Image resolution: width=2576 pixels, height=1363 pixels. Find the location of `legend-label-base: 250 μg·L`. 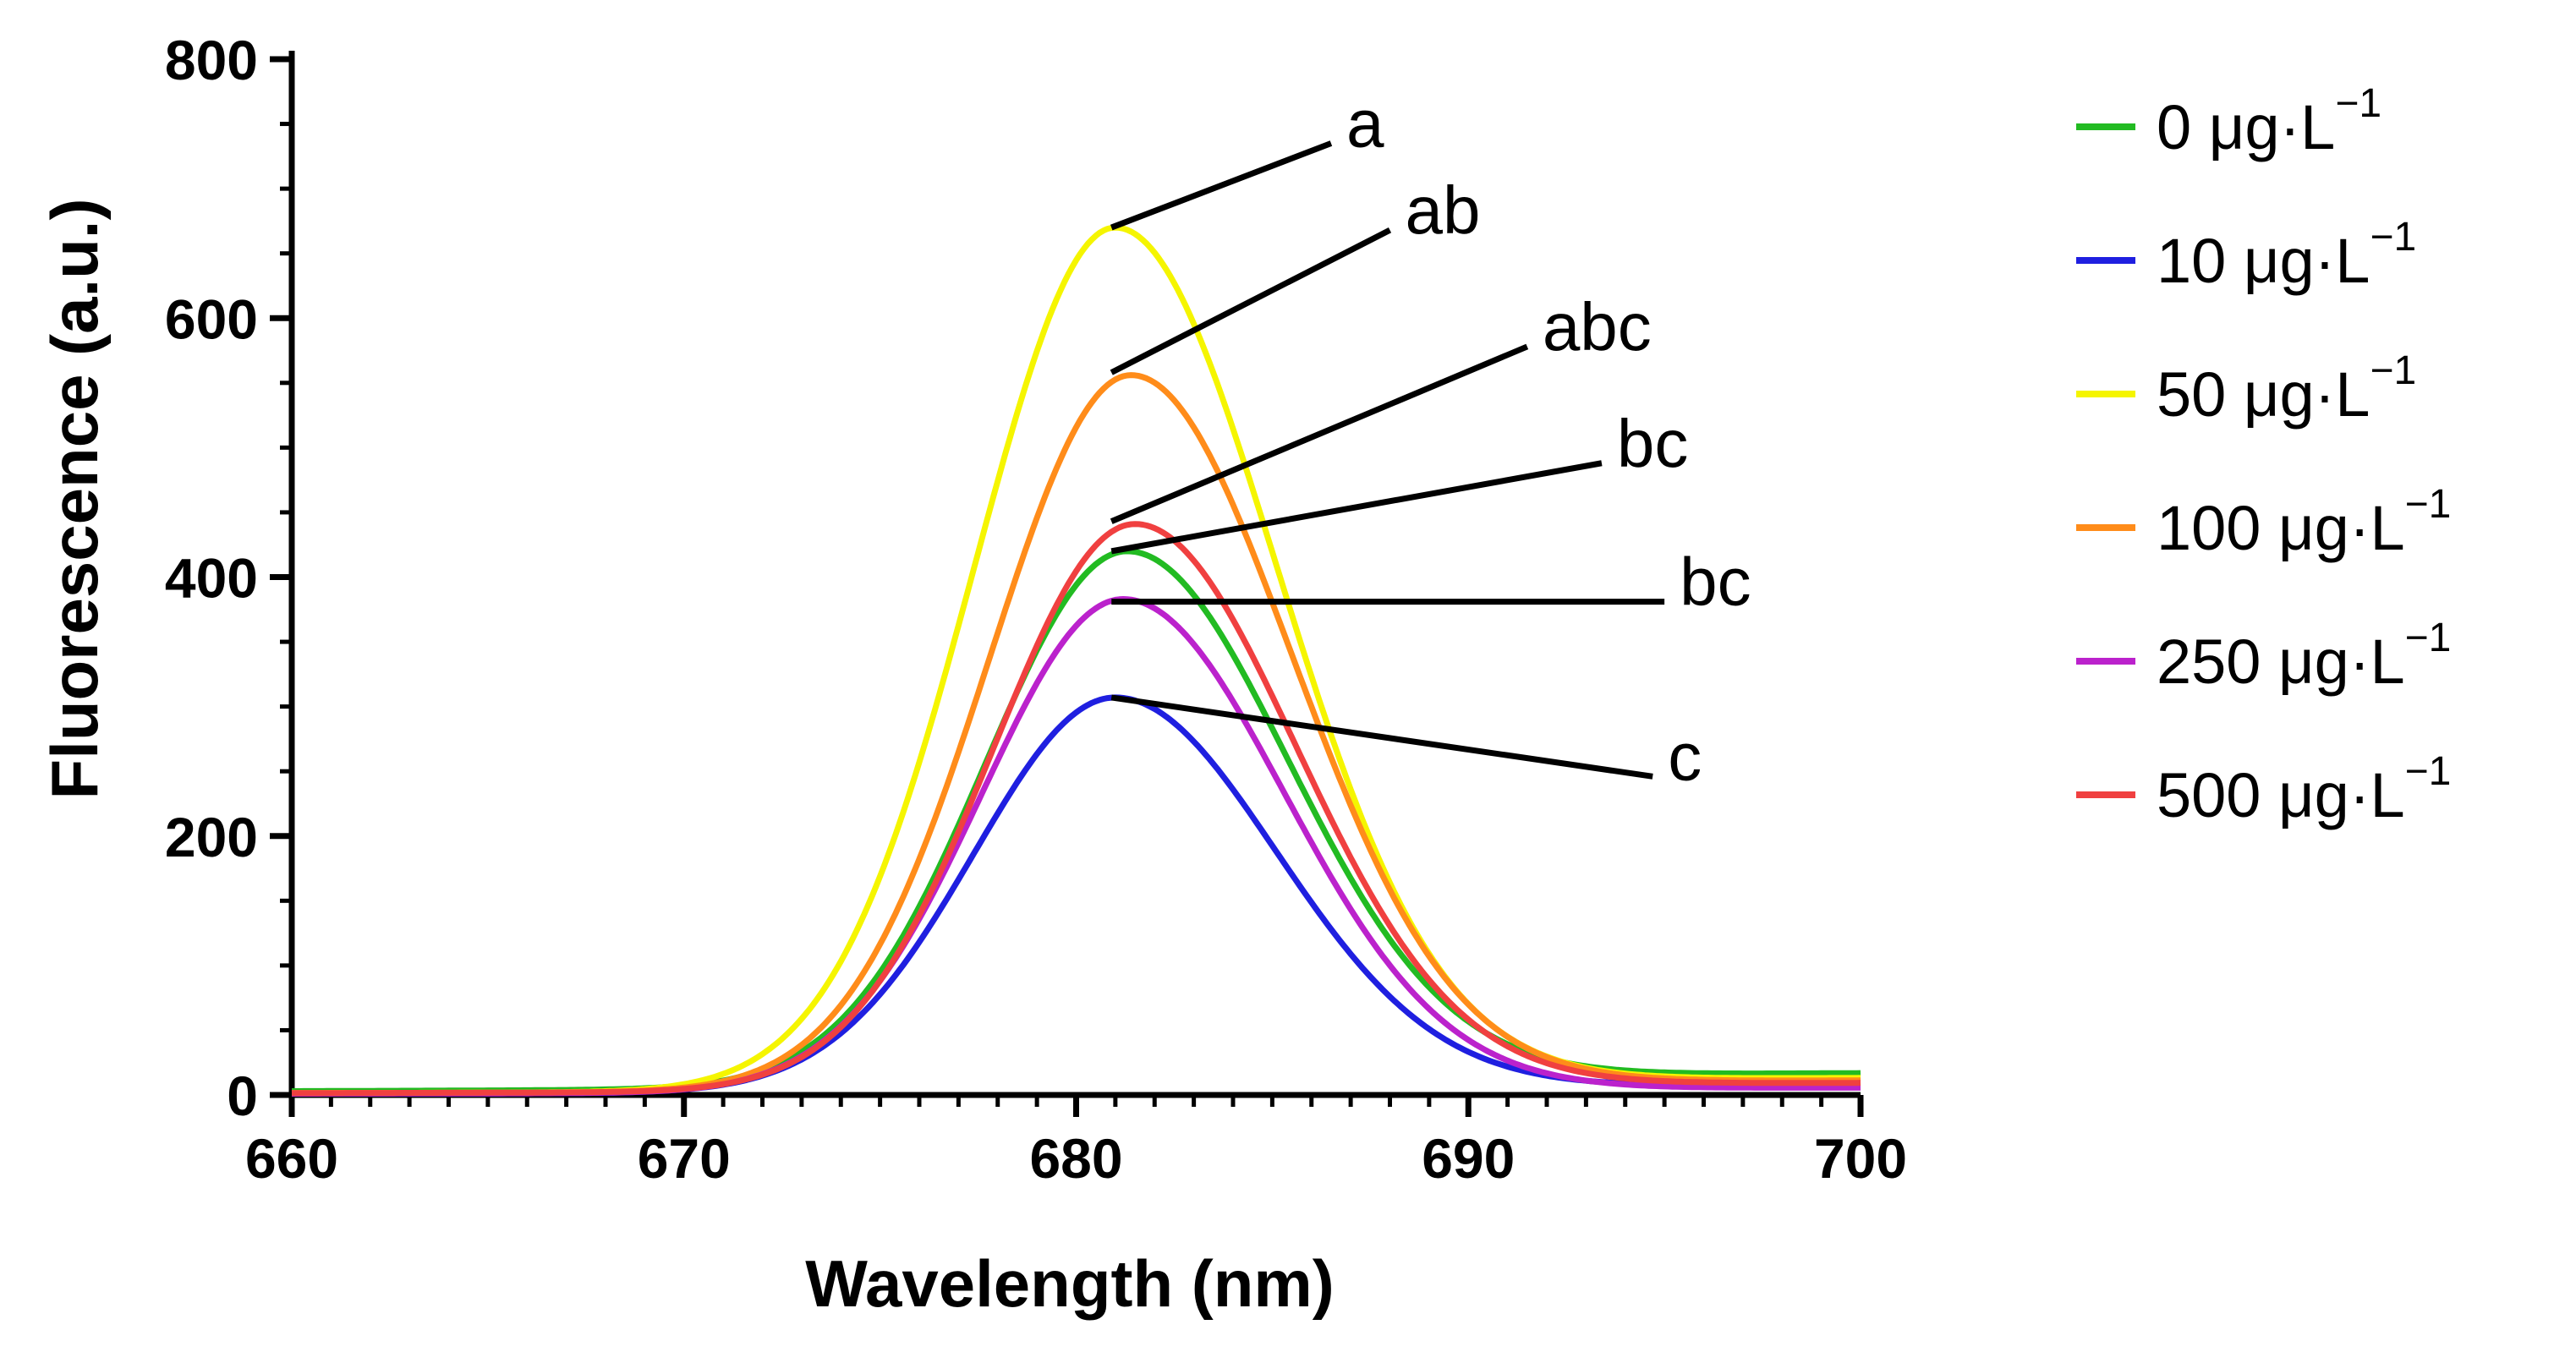

legend-label-base: 250 μg·L is located at coordinates (2281, 662).